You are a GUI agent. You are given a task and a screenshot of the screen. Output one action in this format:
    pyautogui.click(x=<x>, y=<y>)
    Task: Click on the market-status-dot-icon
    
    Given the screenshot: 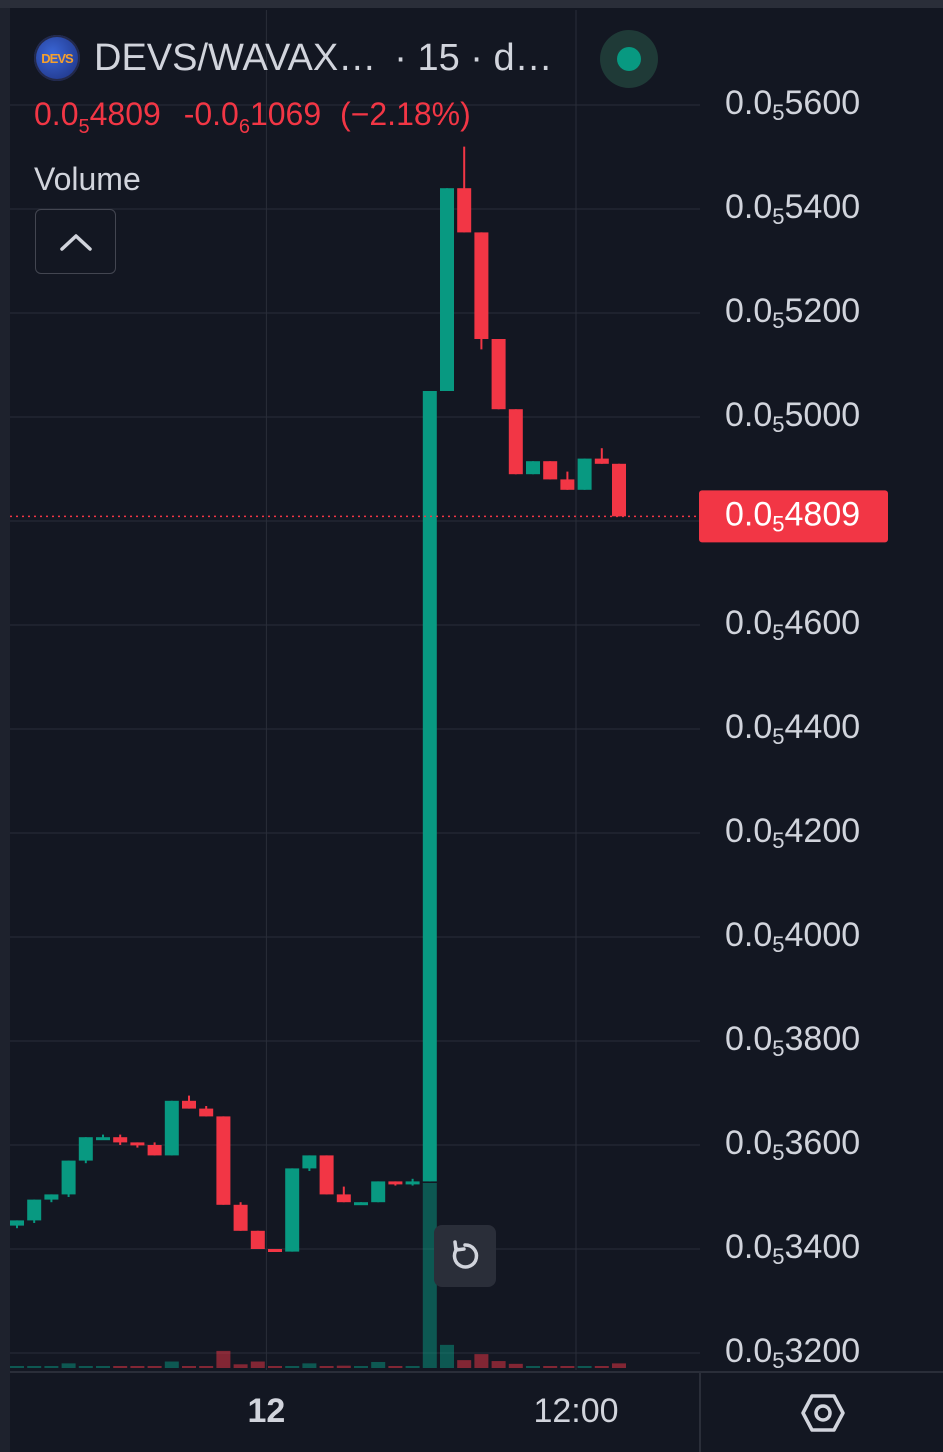 What is the action you would take?
    pyautogui.click(x=629, y=59)
    